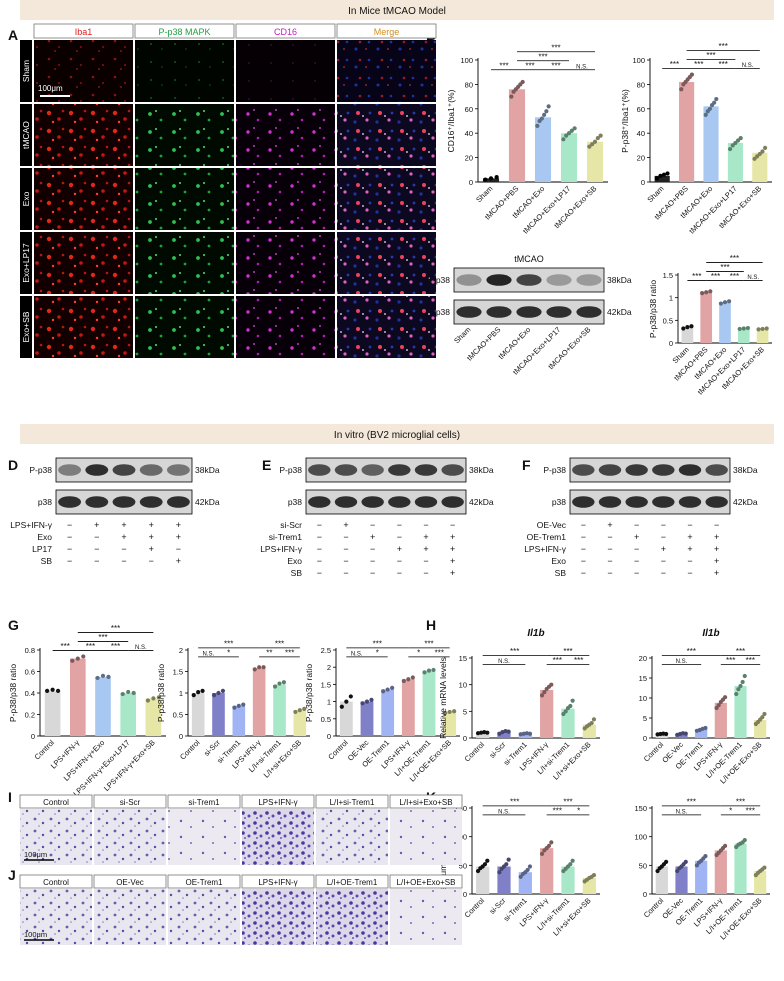 Image resolution: width=784 pixels, height=981 pixels. What do you see at coordinates (671, 298) in the screenshot?
I see `tick-label-y: 1` at bounding box center [671, 298].